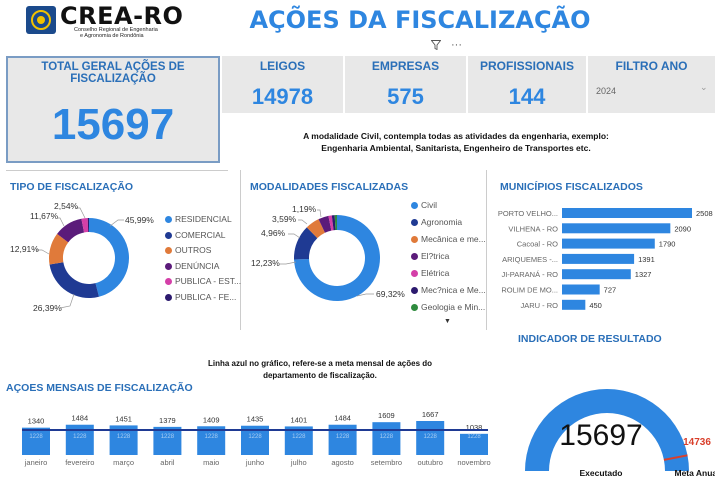 The width and height of the screenshot is (715, 488). I want to click on legend-label: El?trica, so click(435, 256).